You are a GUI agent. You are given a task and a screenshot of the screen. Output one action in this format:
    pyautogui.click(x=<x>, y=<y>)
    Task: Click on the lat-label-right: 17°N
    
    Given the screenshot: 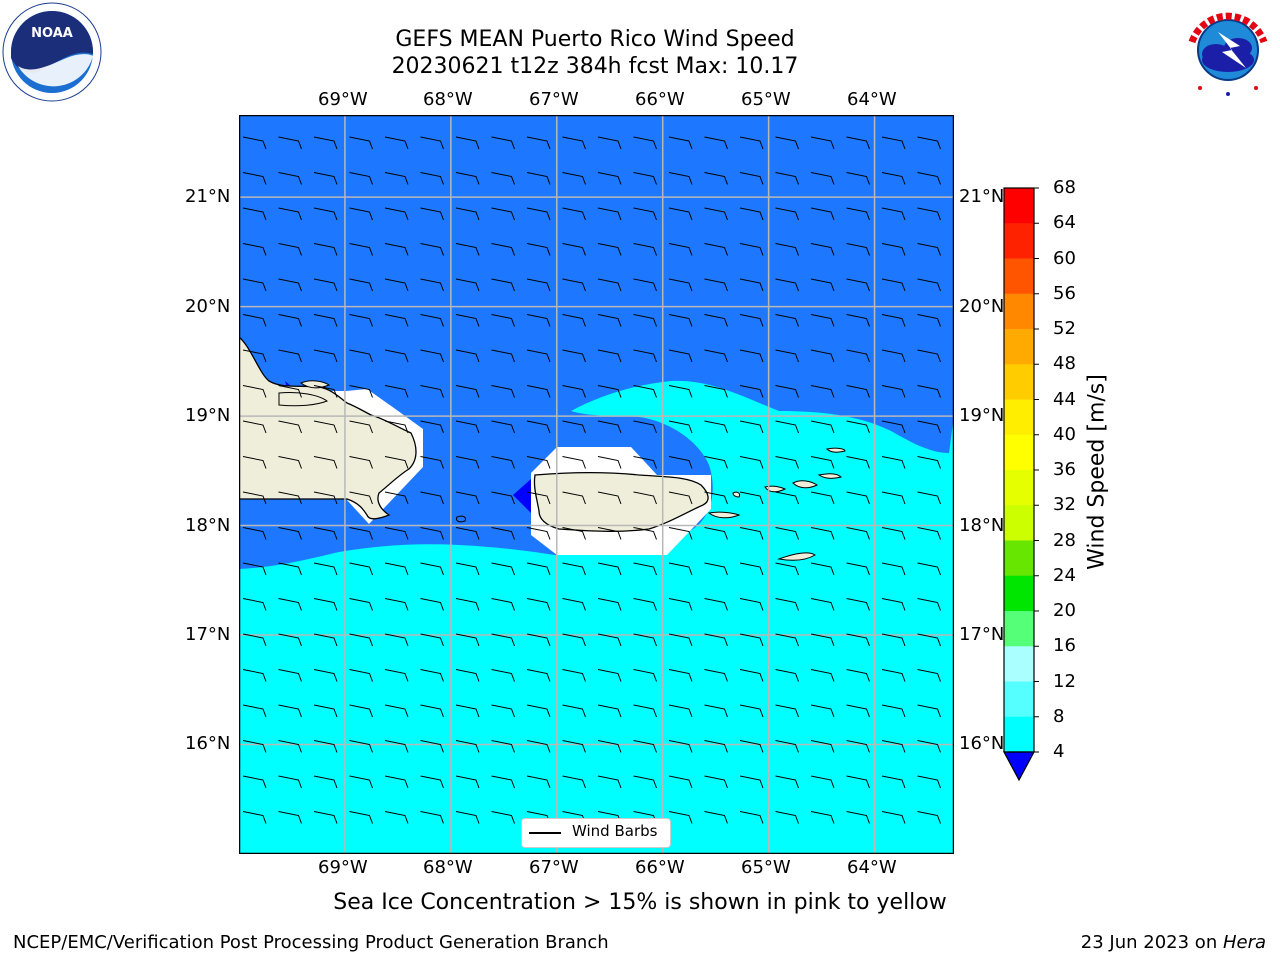 What is the action you would take?
    pyautogui.click(x=982, y=634)
    